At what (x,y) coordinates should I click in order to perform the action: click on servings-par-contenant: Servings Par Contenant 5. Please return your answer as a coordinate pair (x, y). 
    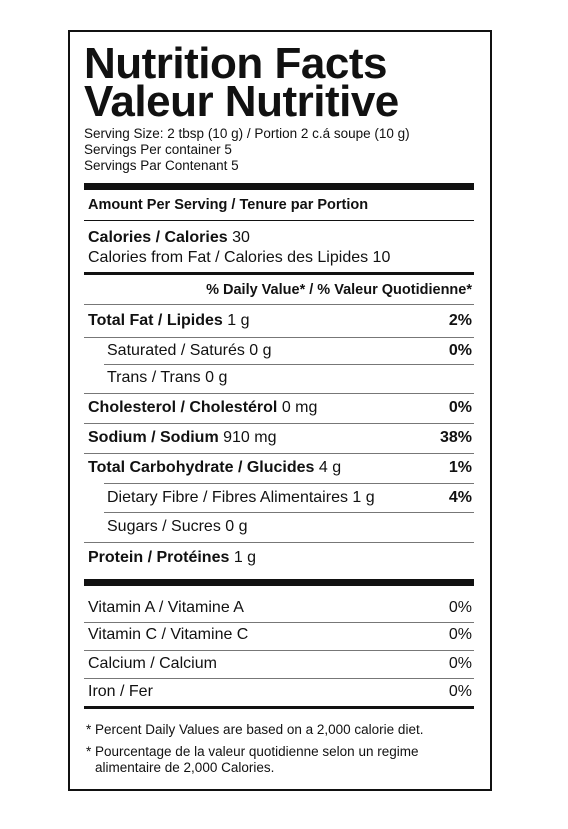
    Looking at the image, I should click on (161, 165).